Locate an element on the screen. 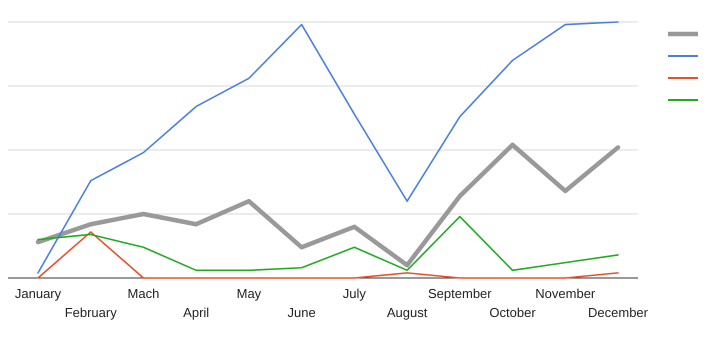 This screenshot has height=340, width=720. x-tick-label: April is located at coordinates (196, 312).